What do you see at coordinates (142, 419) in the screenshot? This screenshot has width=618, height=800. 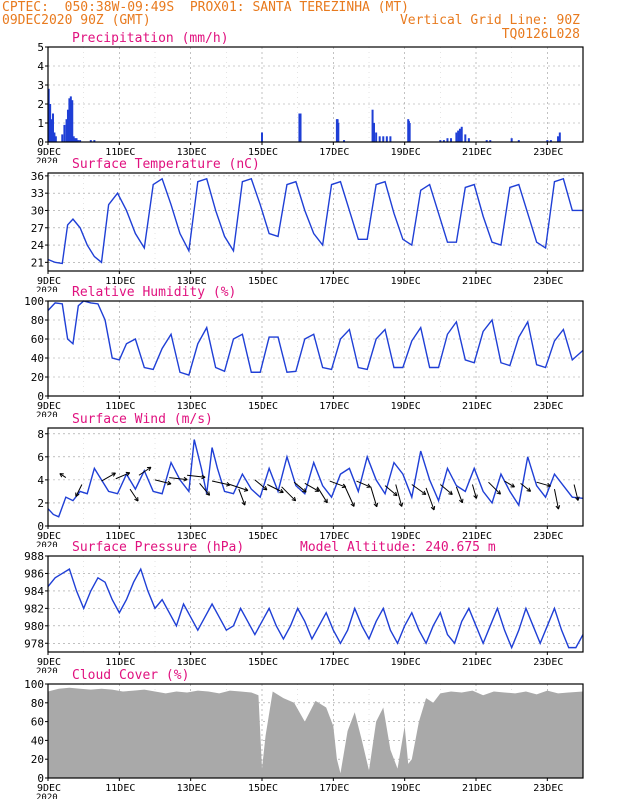 I see `wind-title: Surface Wind (m/s)` at bounding box center [142, 419].